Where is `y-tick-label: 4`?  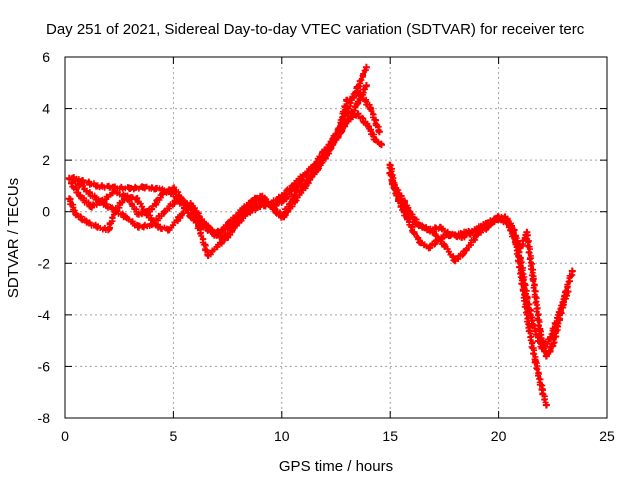
y-tick-label: 4 is located at coordinates (46, 109).